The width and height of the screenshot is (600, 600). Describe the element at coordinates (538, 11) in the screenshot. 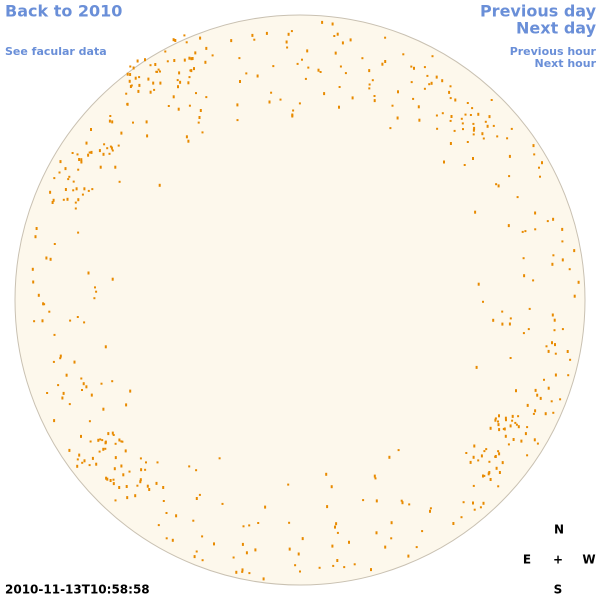

I see `previous-day-link: Previous day` at that location.